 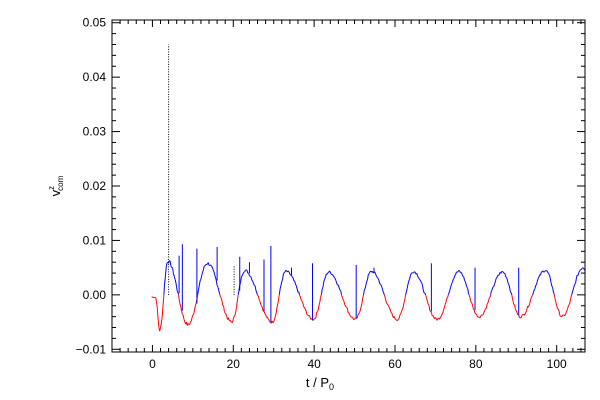 What do you see at coordinates (395, 364) in the screenshot?
I see `x-tick-label: 60` at bounding box center [395, 364].